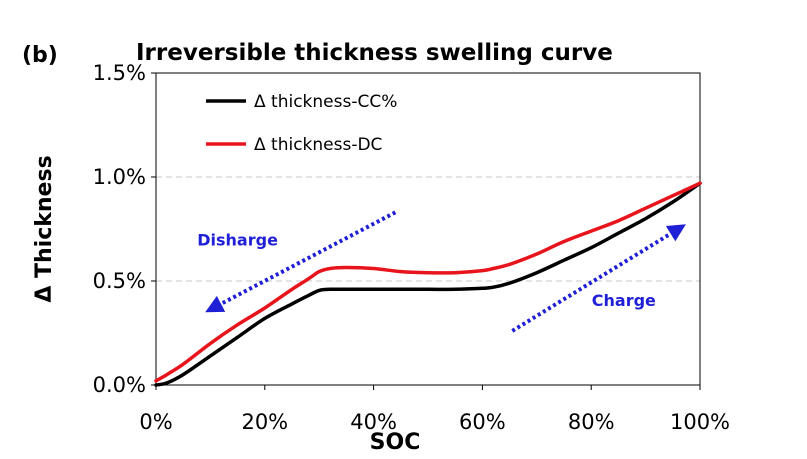 The height and width of the screenshot is (459, 807). Describe the element at coordinates (124, 229) in the screenshot. I see `y-axis-ticks: 0.0% 0.5% 1.0% 1.5%` at that location.